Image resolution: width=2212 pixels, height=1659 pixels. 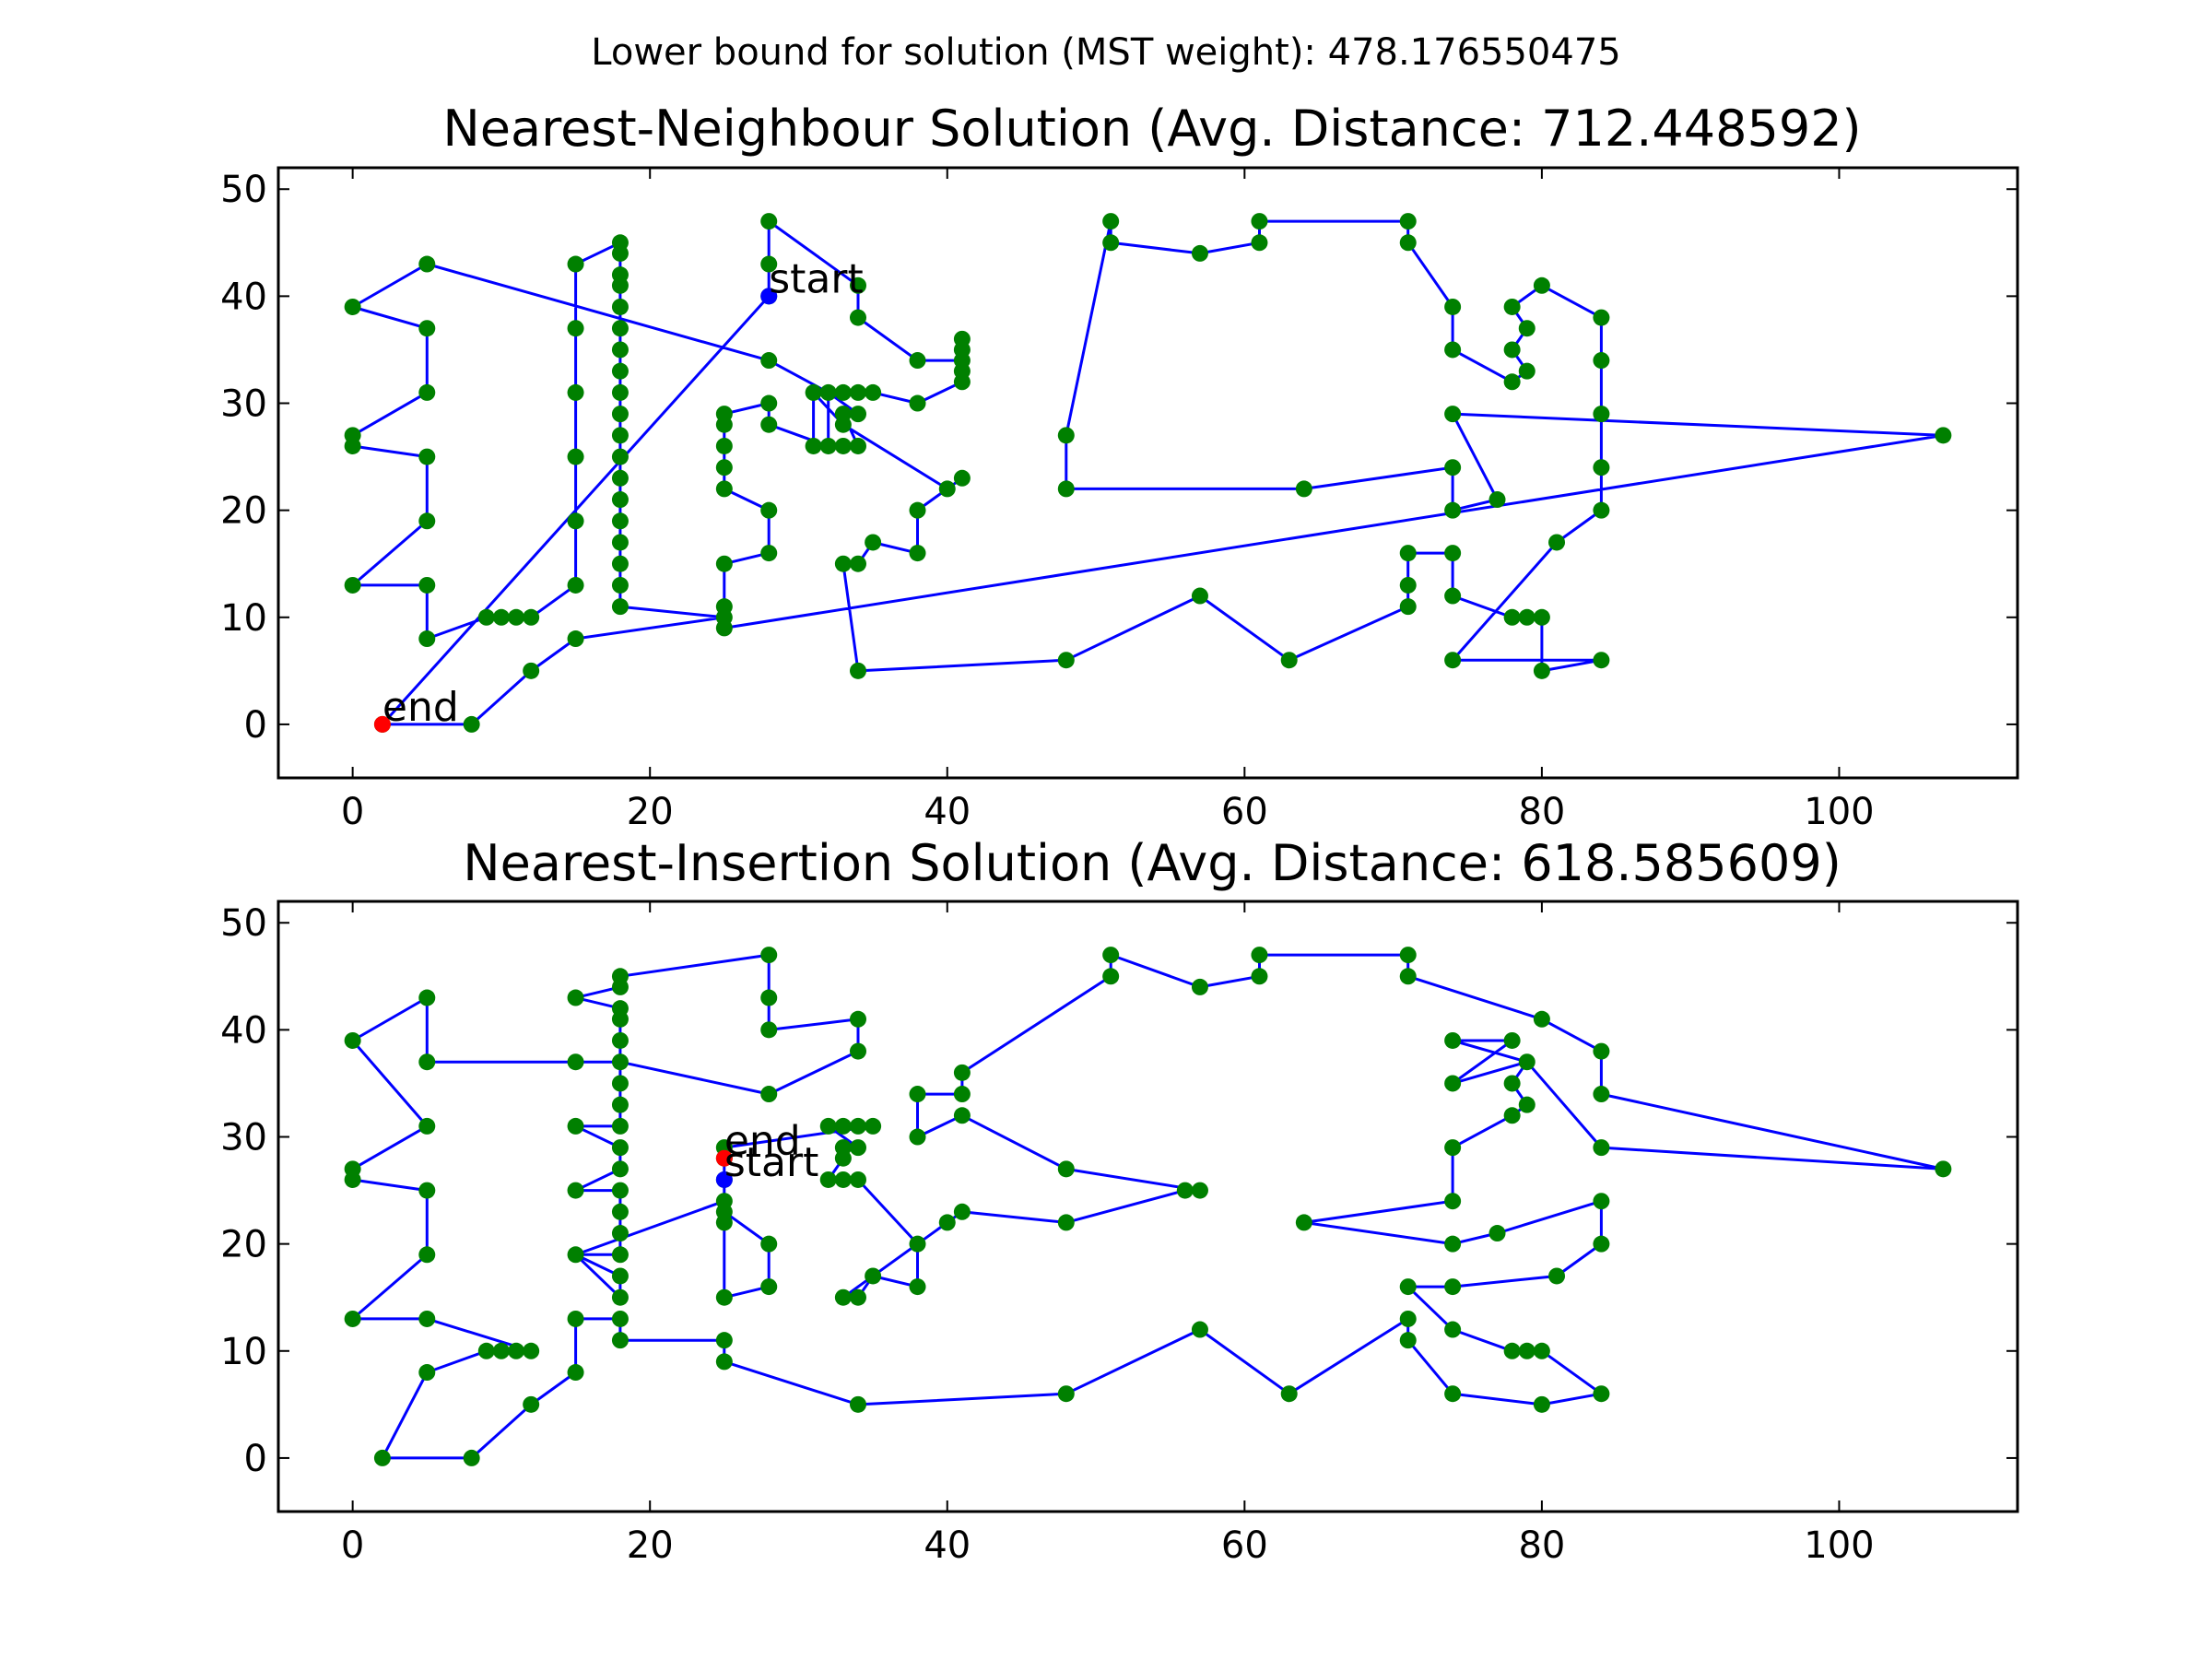 I want to click on x-tick-label: 0, so click(x=352, y=1545).